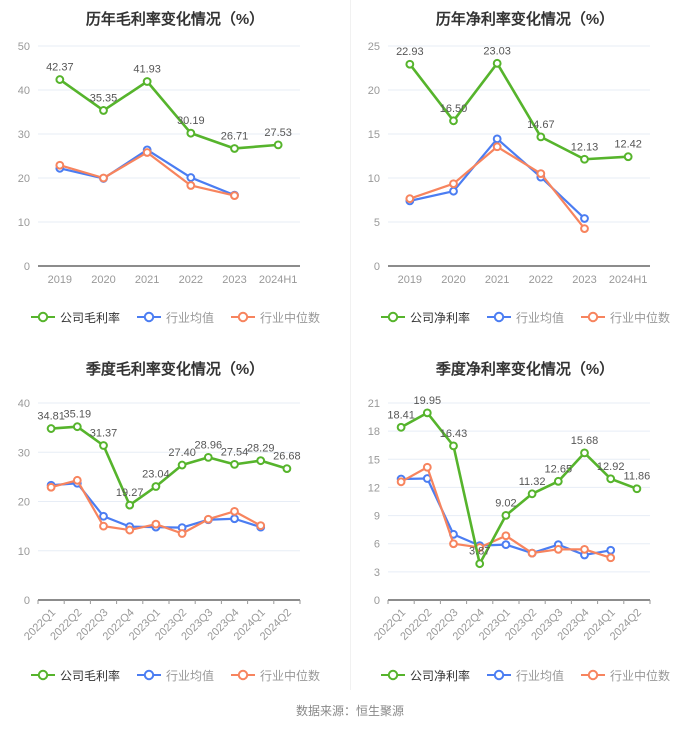  I want to click on svg-text: 35.35, so click(104, 98).